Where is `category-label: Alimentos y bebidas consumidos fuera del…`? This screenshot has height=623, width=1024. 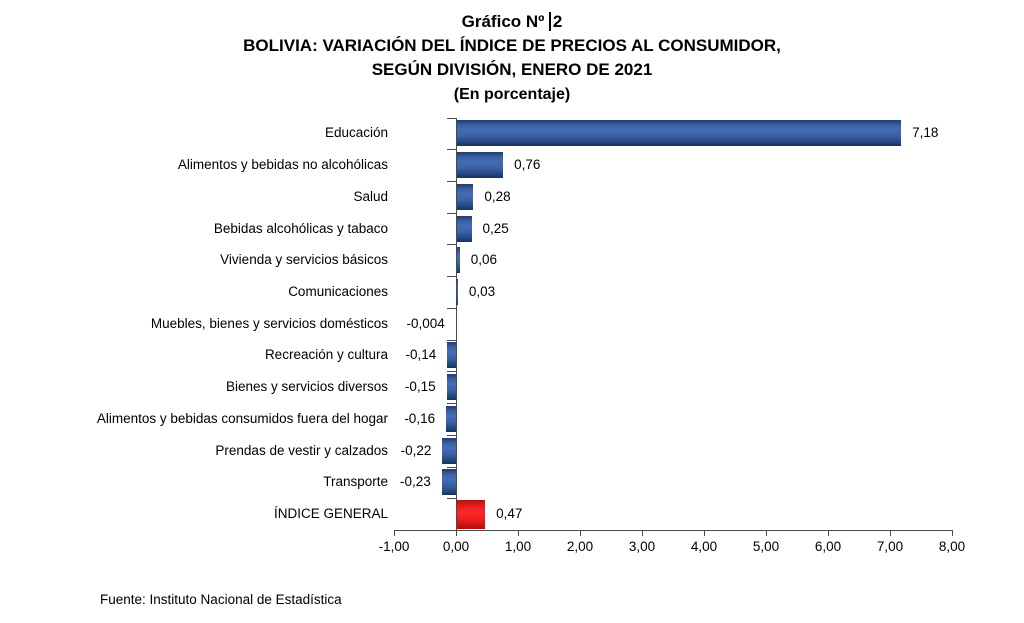 category-label: Alimentos y bebidas consumidos fuera del… is located at coordinates (242, 418).